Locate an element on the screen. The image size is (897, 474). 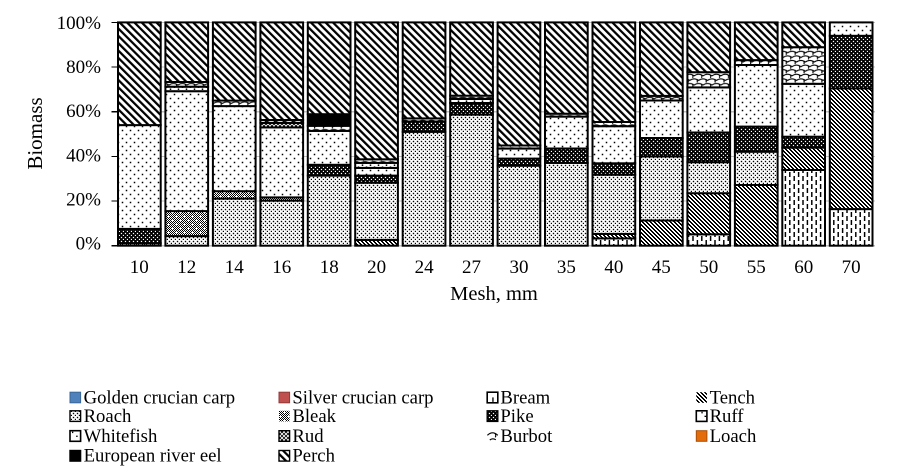
svg-text: Perch is located at coordinates (313, 456).